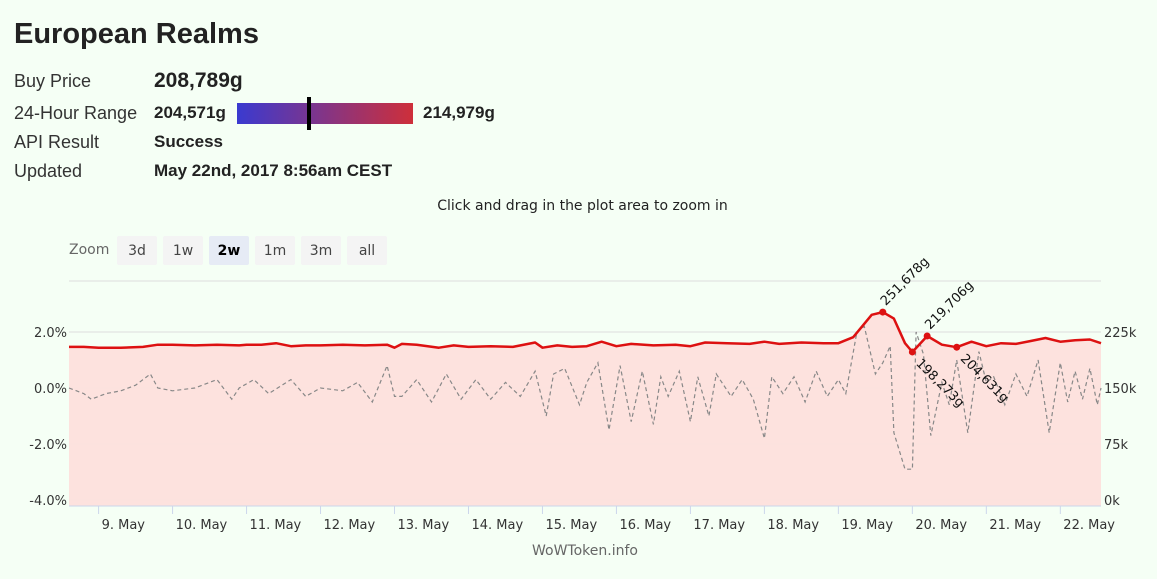 This screenshot has width=1157, height=579. Describe the element at coordinates (229, 250) in the screenshot. I see `zoom-2w-button: 2w` at that location.